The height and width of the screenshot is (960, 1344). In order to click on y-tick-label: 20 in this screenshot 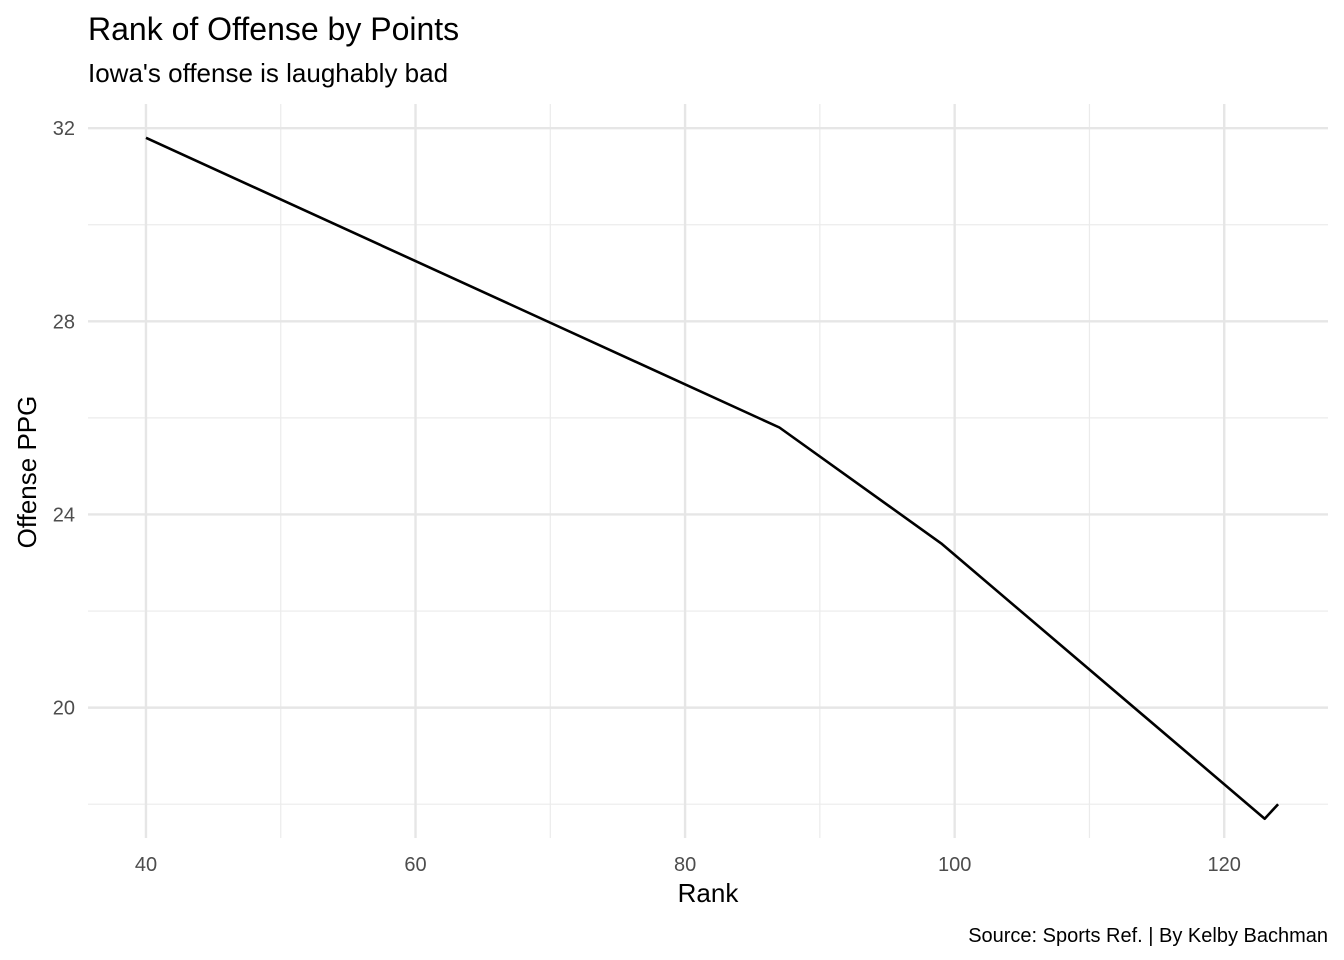, I will do `click(64, 709)`.